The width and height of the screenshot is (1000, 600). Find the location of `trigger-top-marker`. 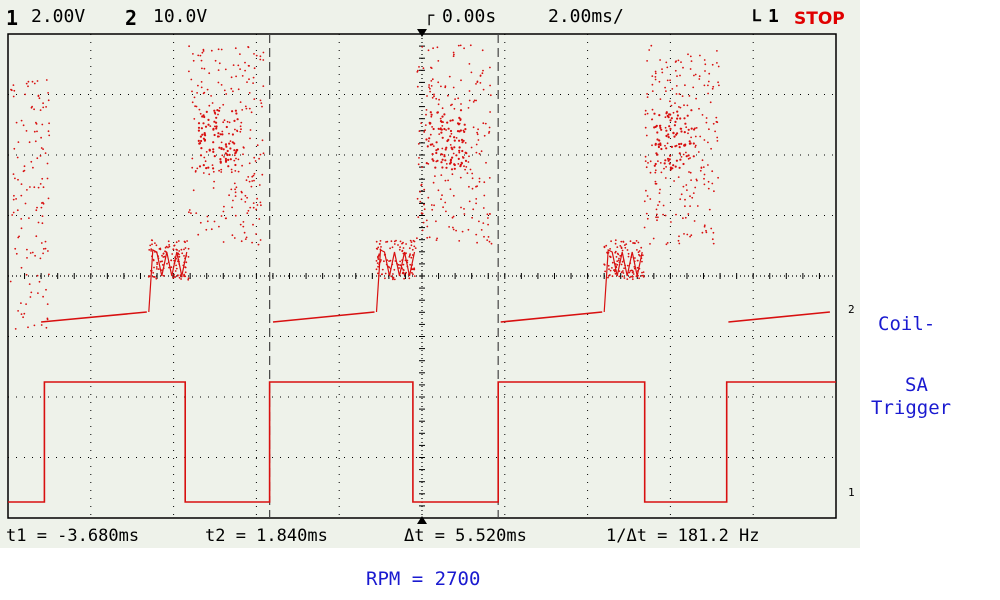

trigger-top-marker is located at coordinates (422, 33).